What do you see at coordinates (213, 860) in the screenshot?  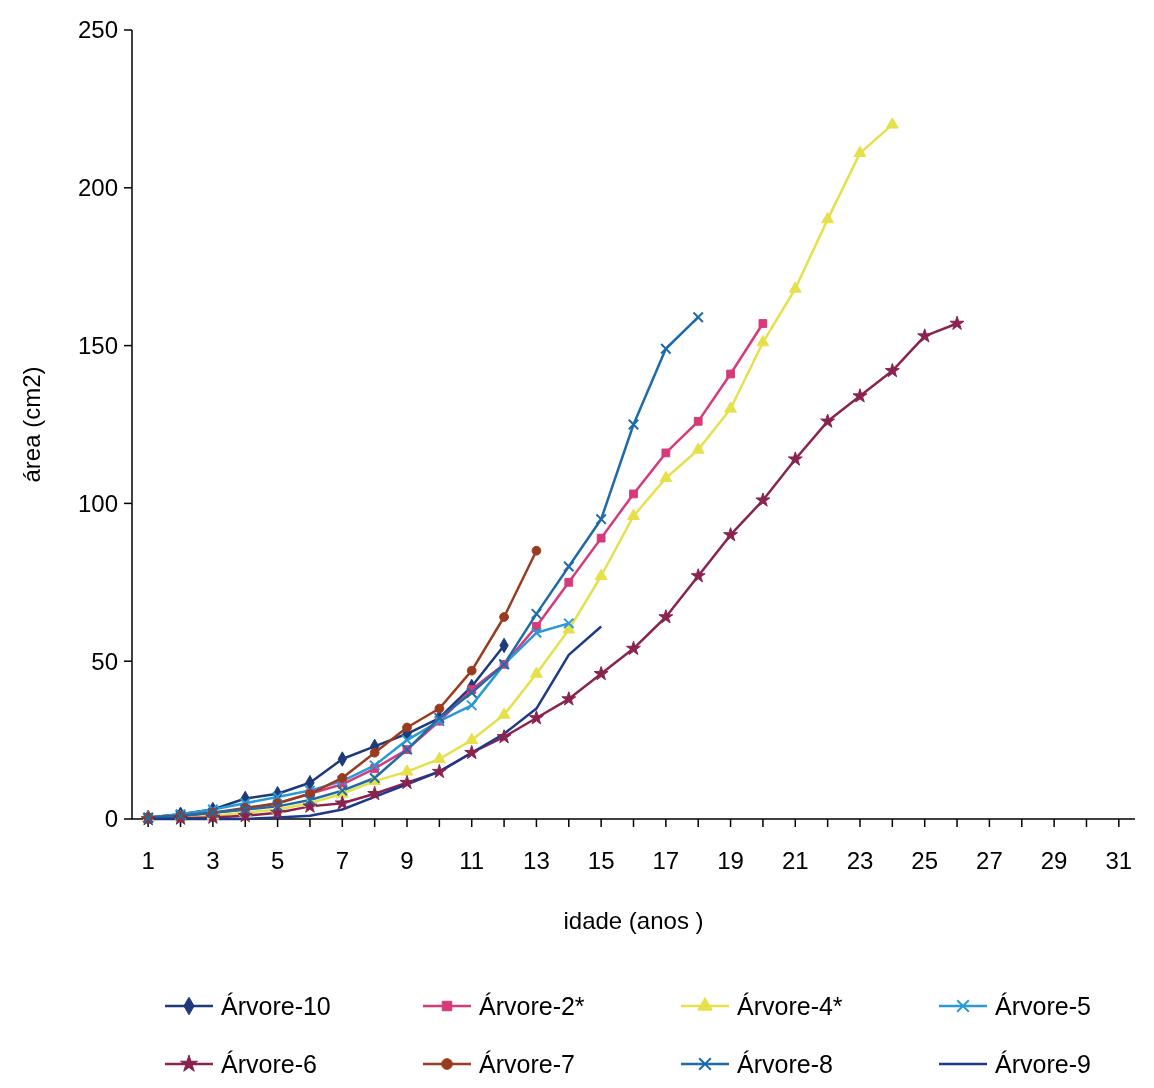 I see `x-tick-label: 3` at bounding box center [213, 860].